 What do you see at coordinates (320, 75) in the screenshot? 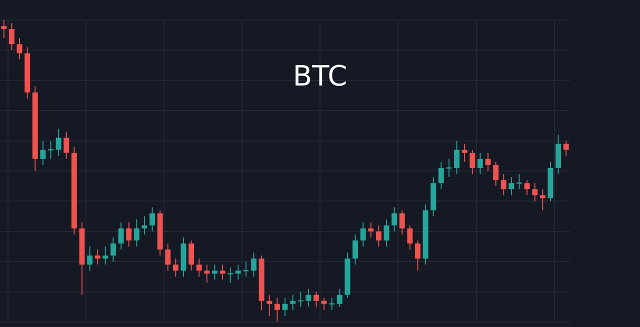
I see `text: BTC` at bounding box center [320, 75].